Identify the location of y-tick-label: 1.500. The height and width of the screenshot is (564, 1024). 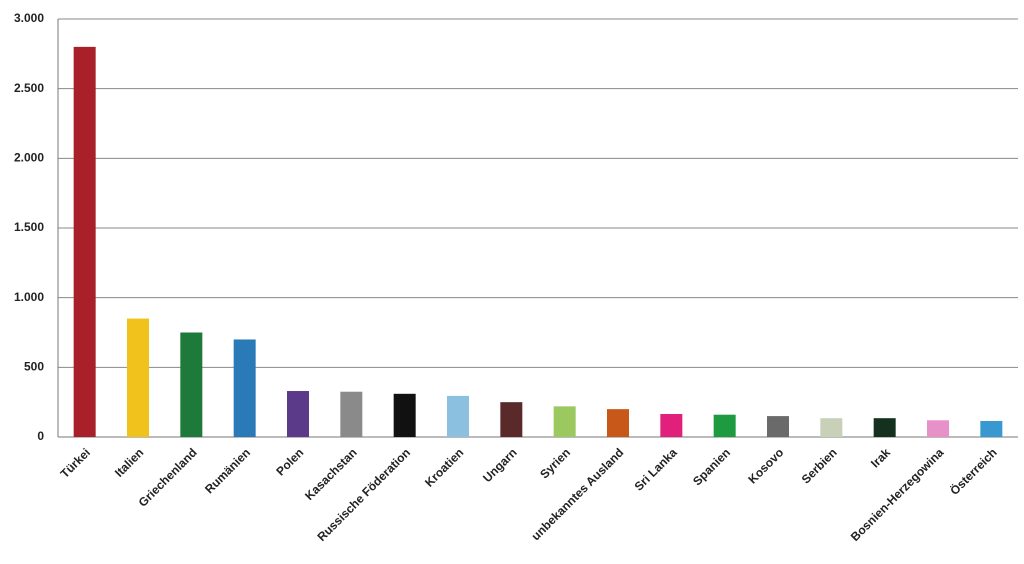
(29, 227).